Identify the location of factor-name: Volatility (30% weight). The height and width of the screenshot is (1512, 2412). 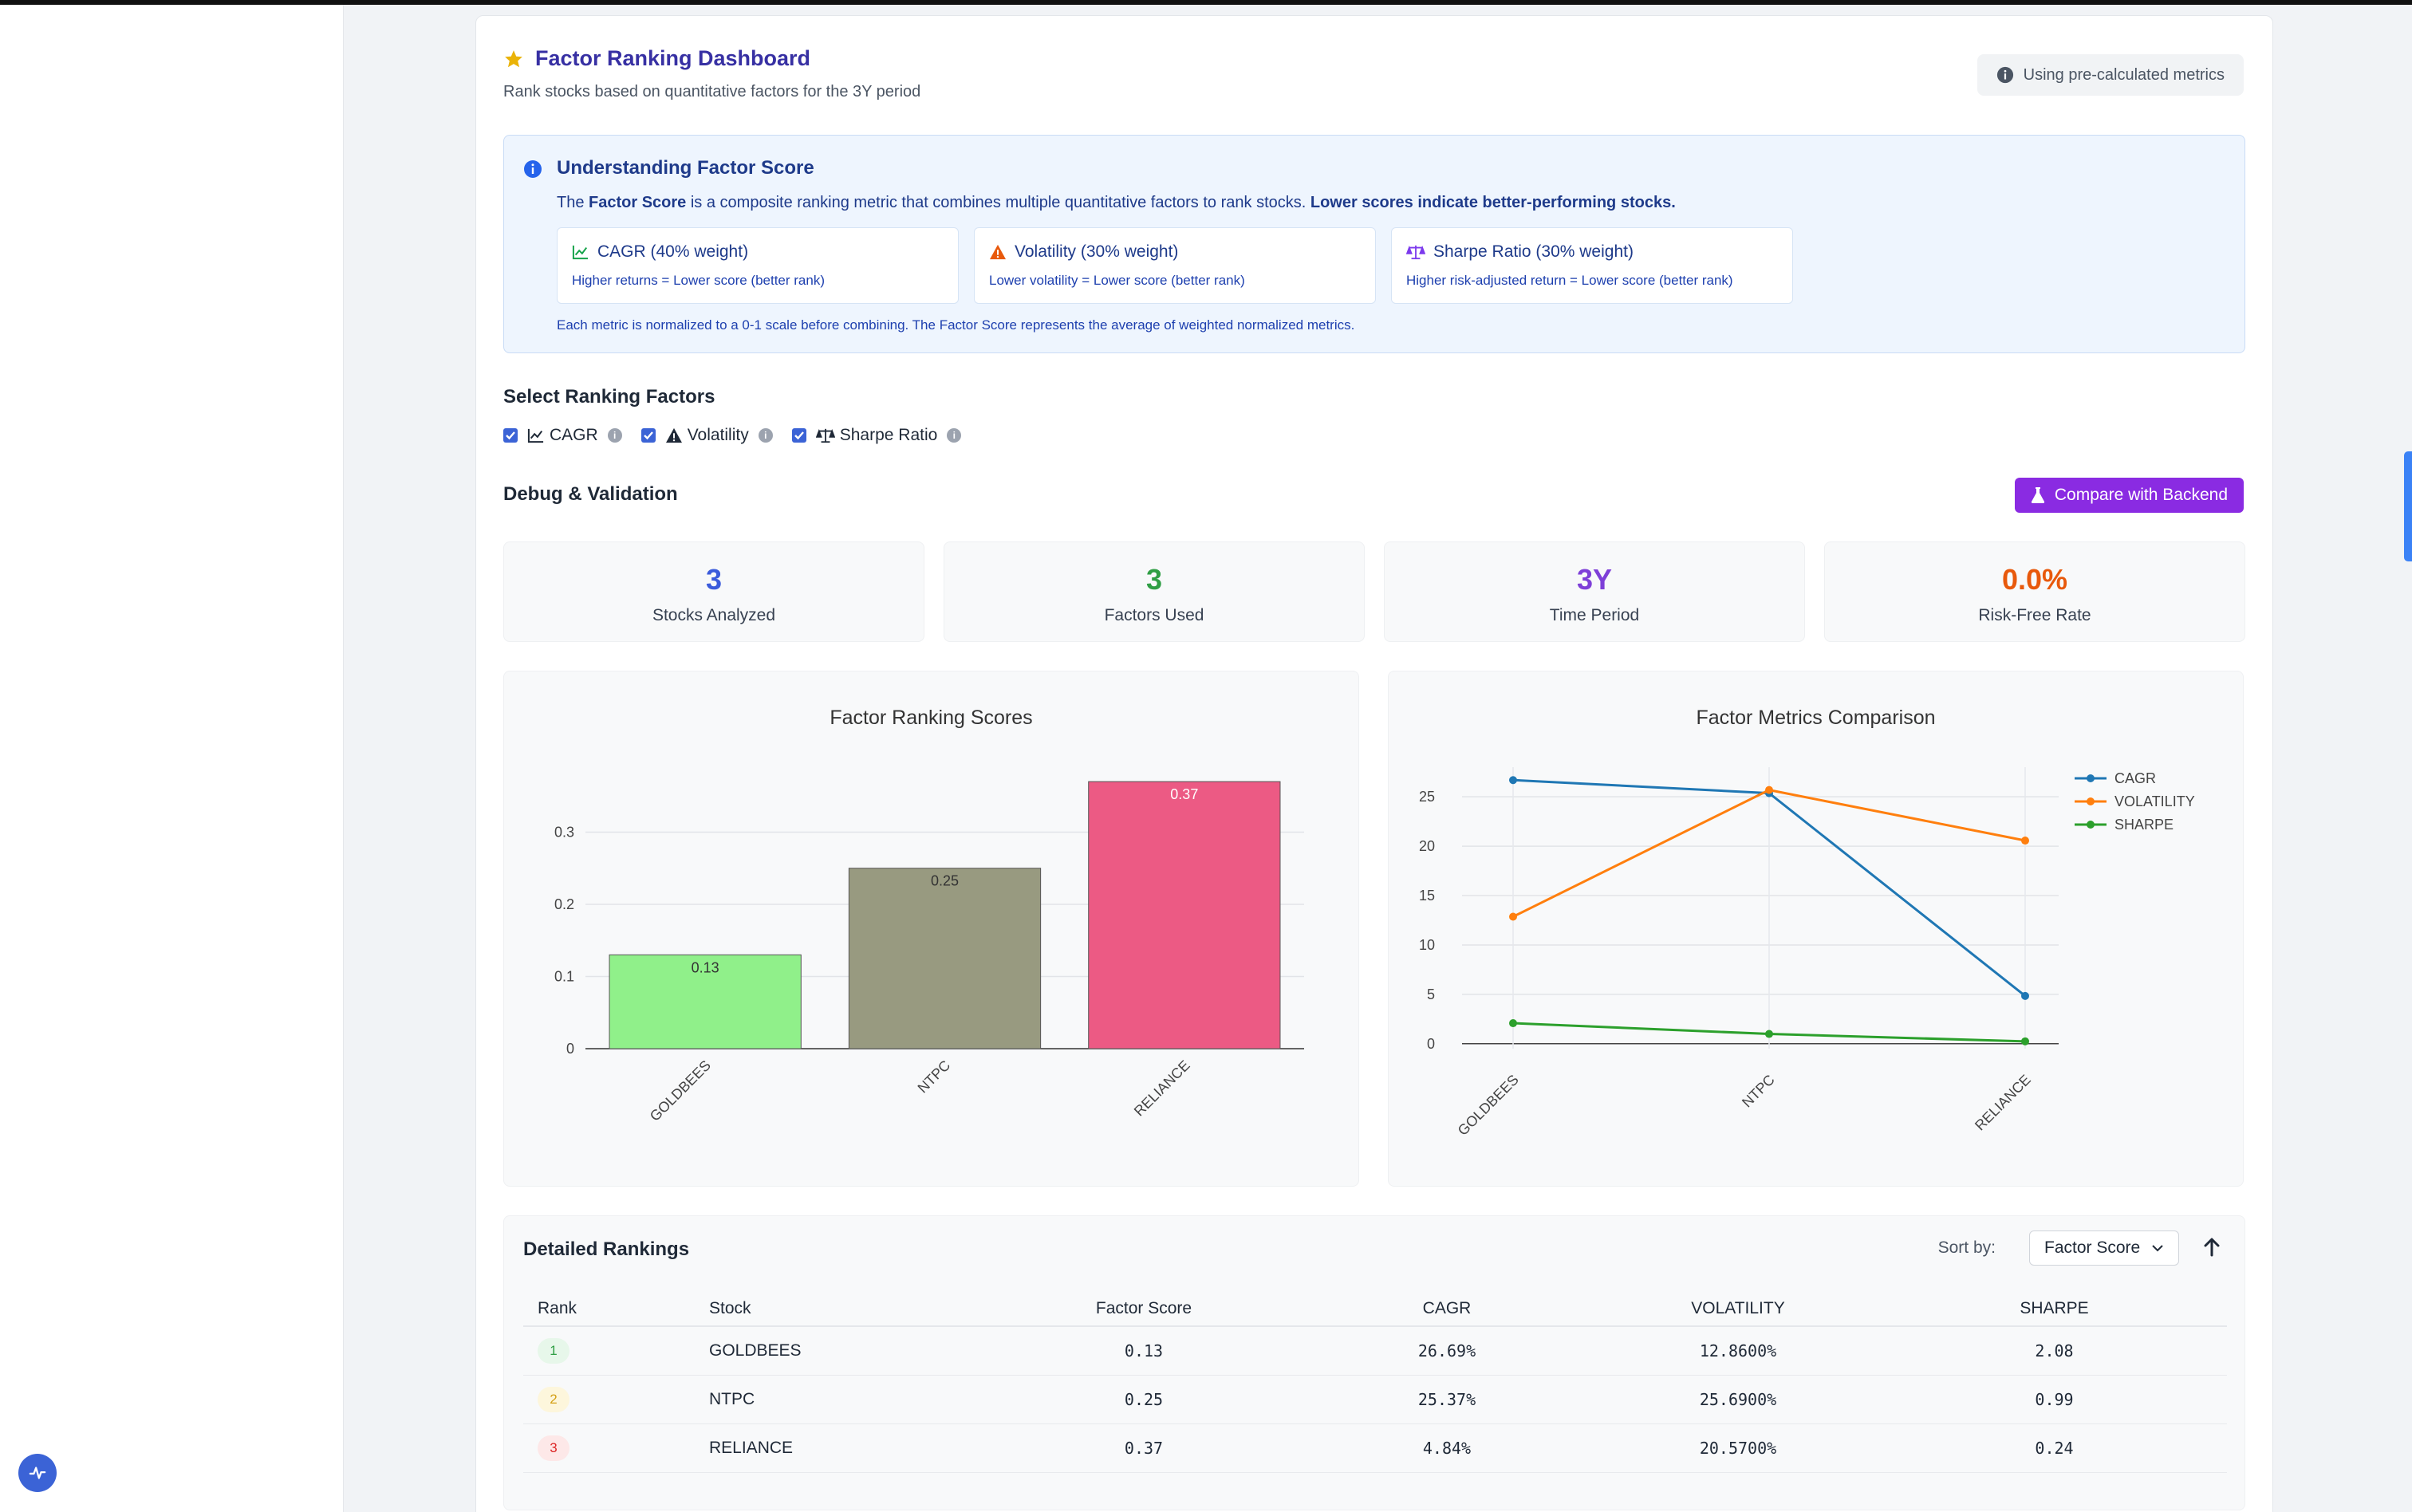
(1097, 251).